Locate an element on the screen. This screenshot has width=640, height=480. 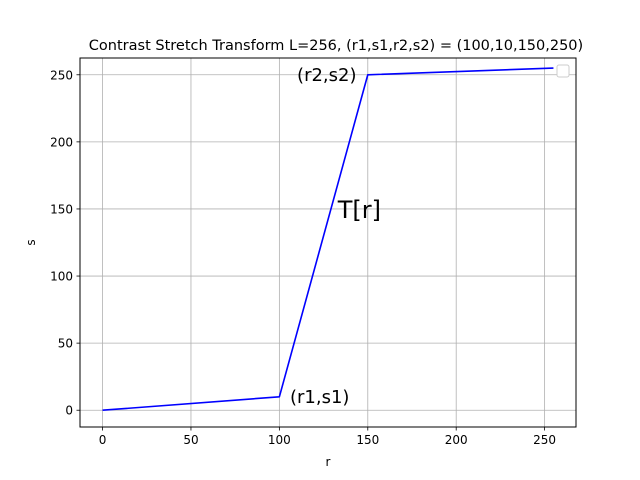
y-tick-label: 100 is located at coordinates (61, 277).